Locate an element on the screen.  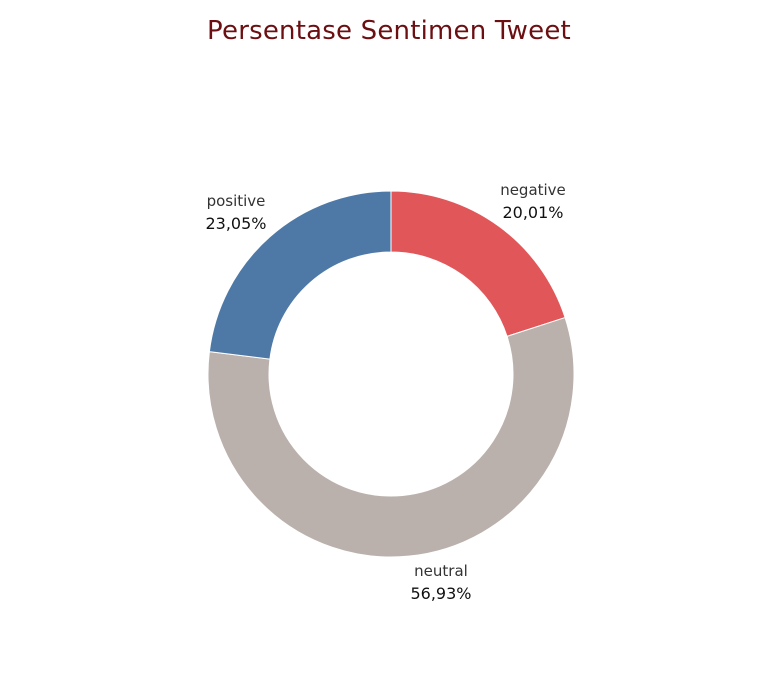
slice-label-positive: positive is located at coordinates (236, 201).